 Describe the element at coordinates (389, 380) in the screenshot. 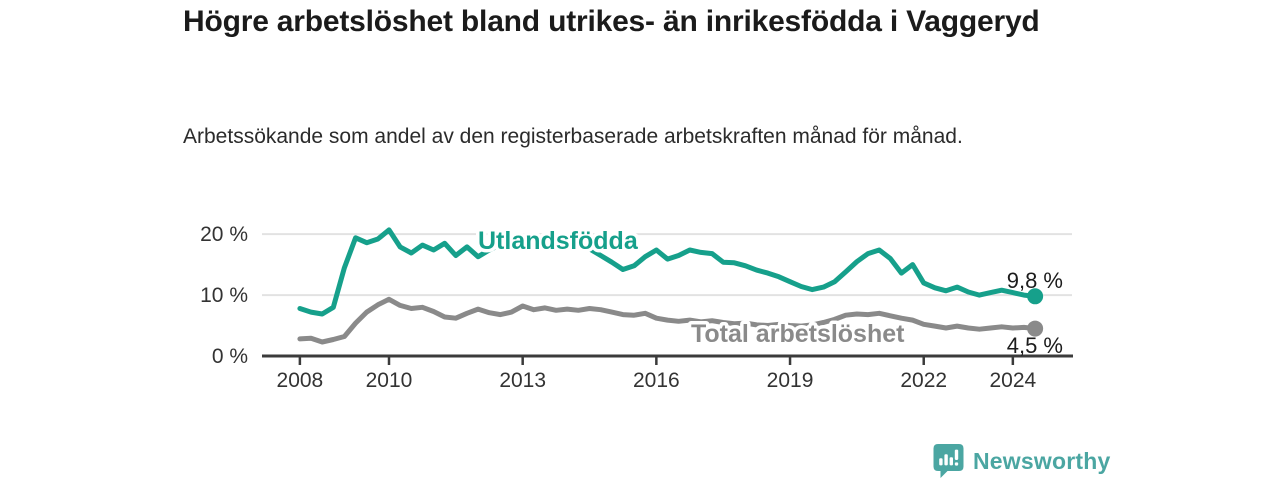

I see `x-tick-label-2010: 2010` at that location.